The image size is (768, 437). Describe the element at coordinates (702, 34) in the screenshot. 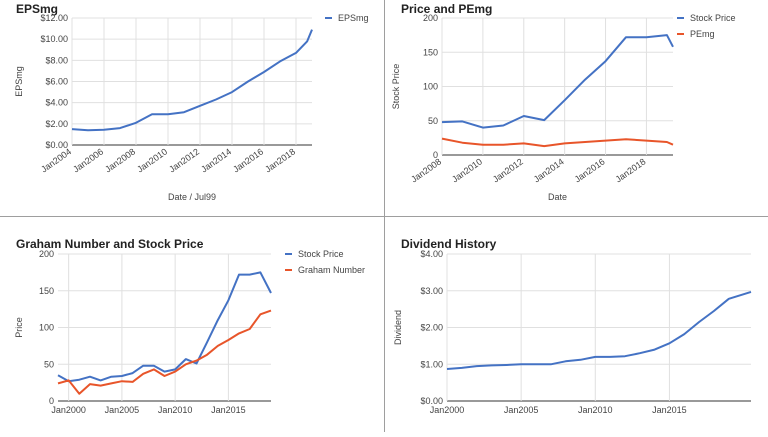

I see `legend-entry: PEmg` at that location.